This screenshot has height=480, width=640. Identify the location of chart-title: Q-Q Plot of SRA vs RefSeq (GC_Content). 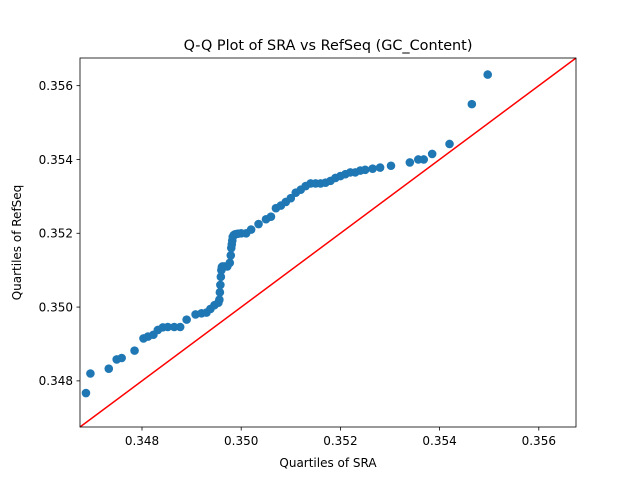
(328, 46).